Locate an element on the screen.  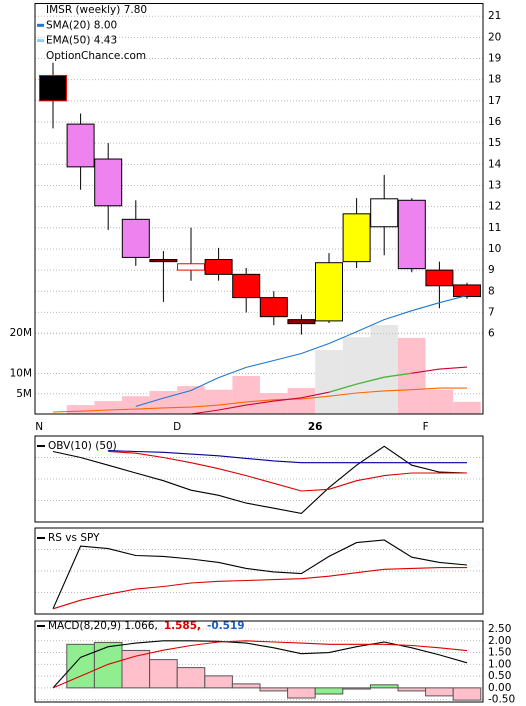
x-tick-label: N is located at coordinates (39, 427).